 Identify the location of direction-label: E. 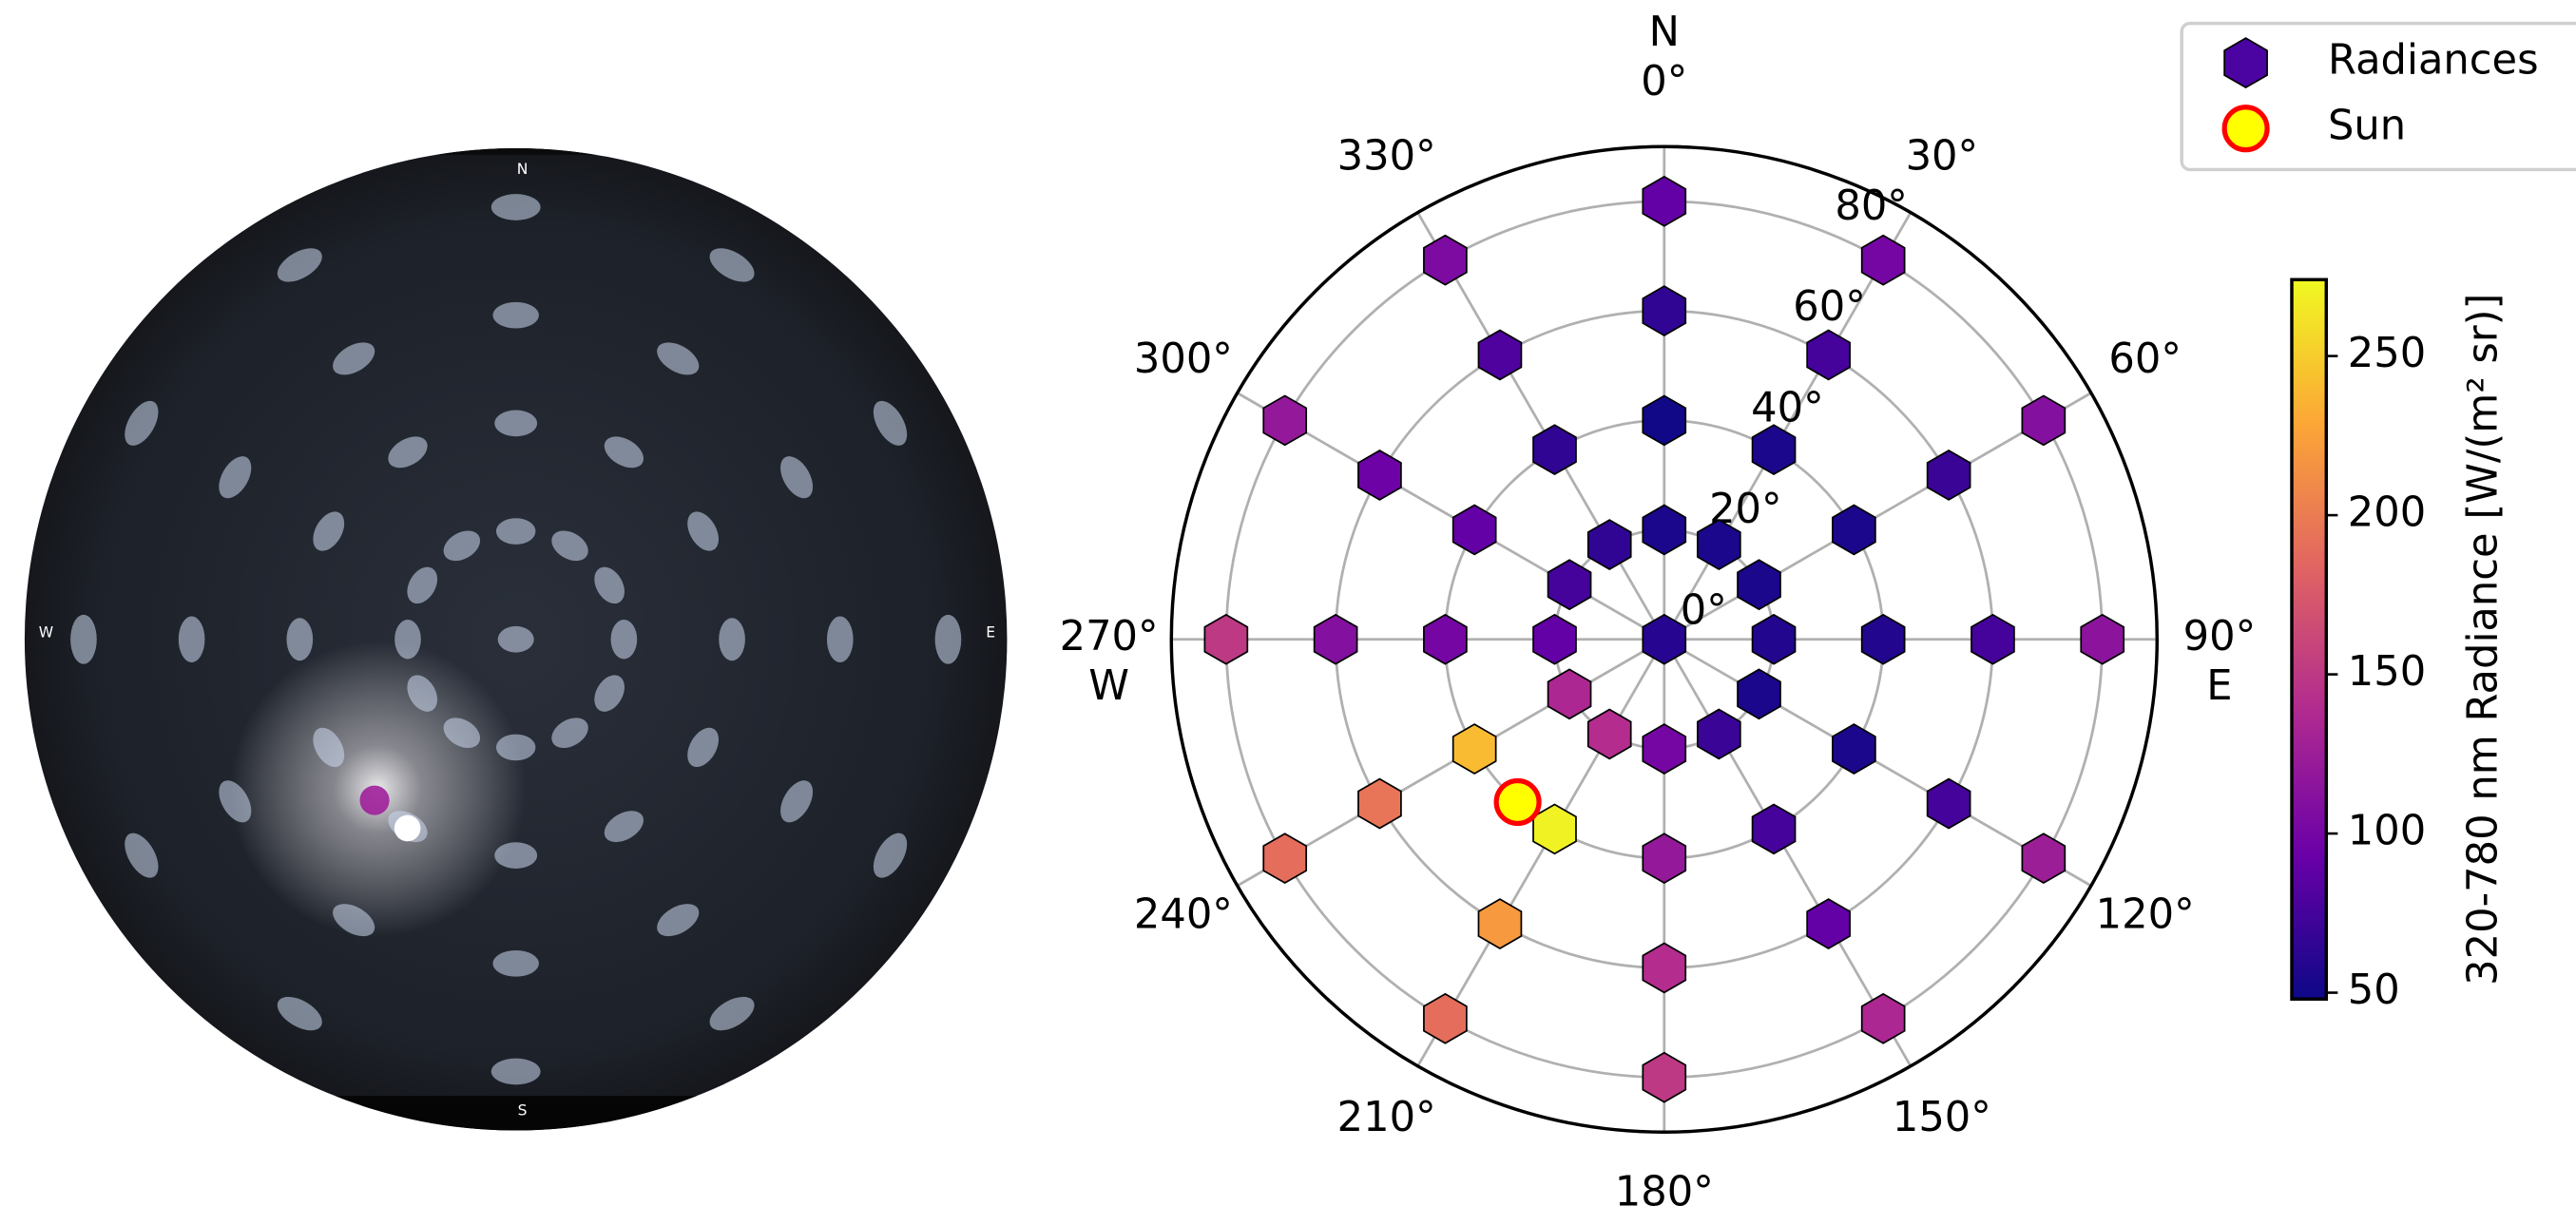
(991, 632).